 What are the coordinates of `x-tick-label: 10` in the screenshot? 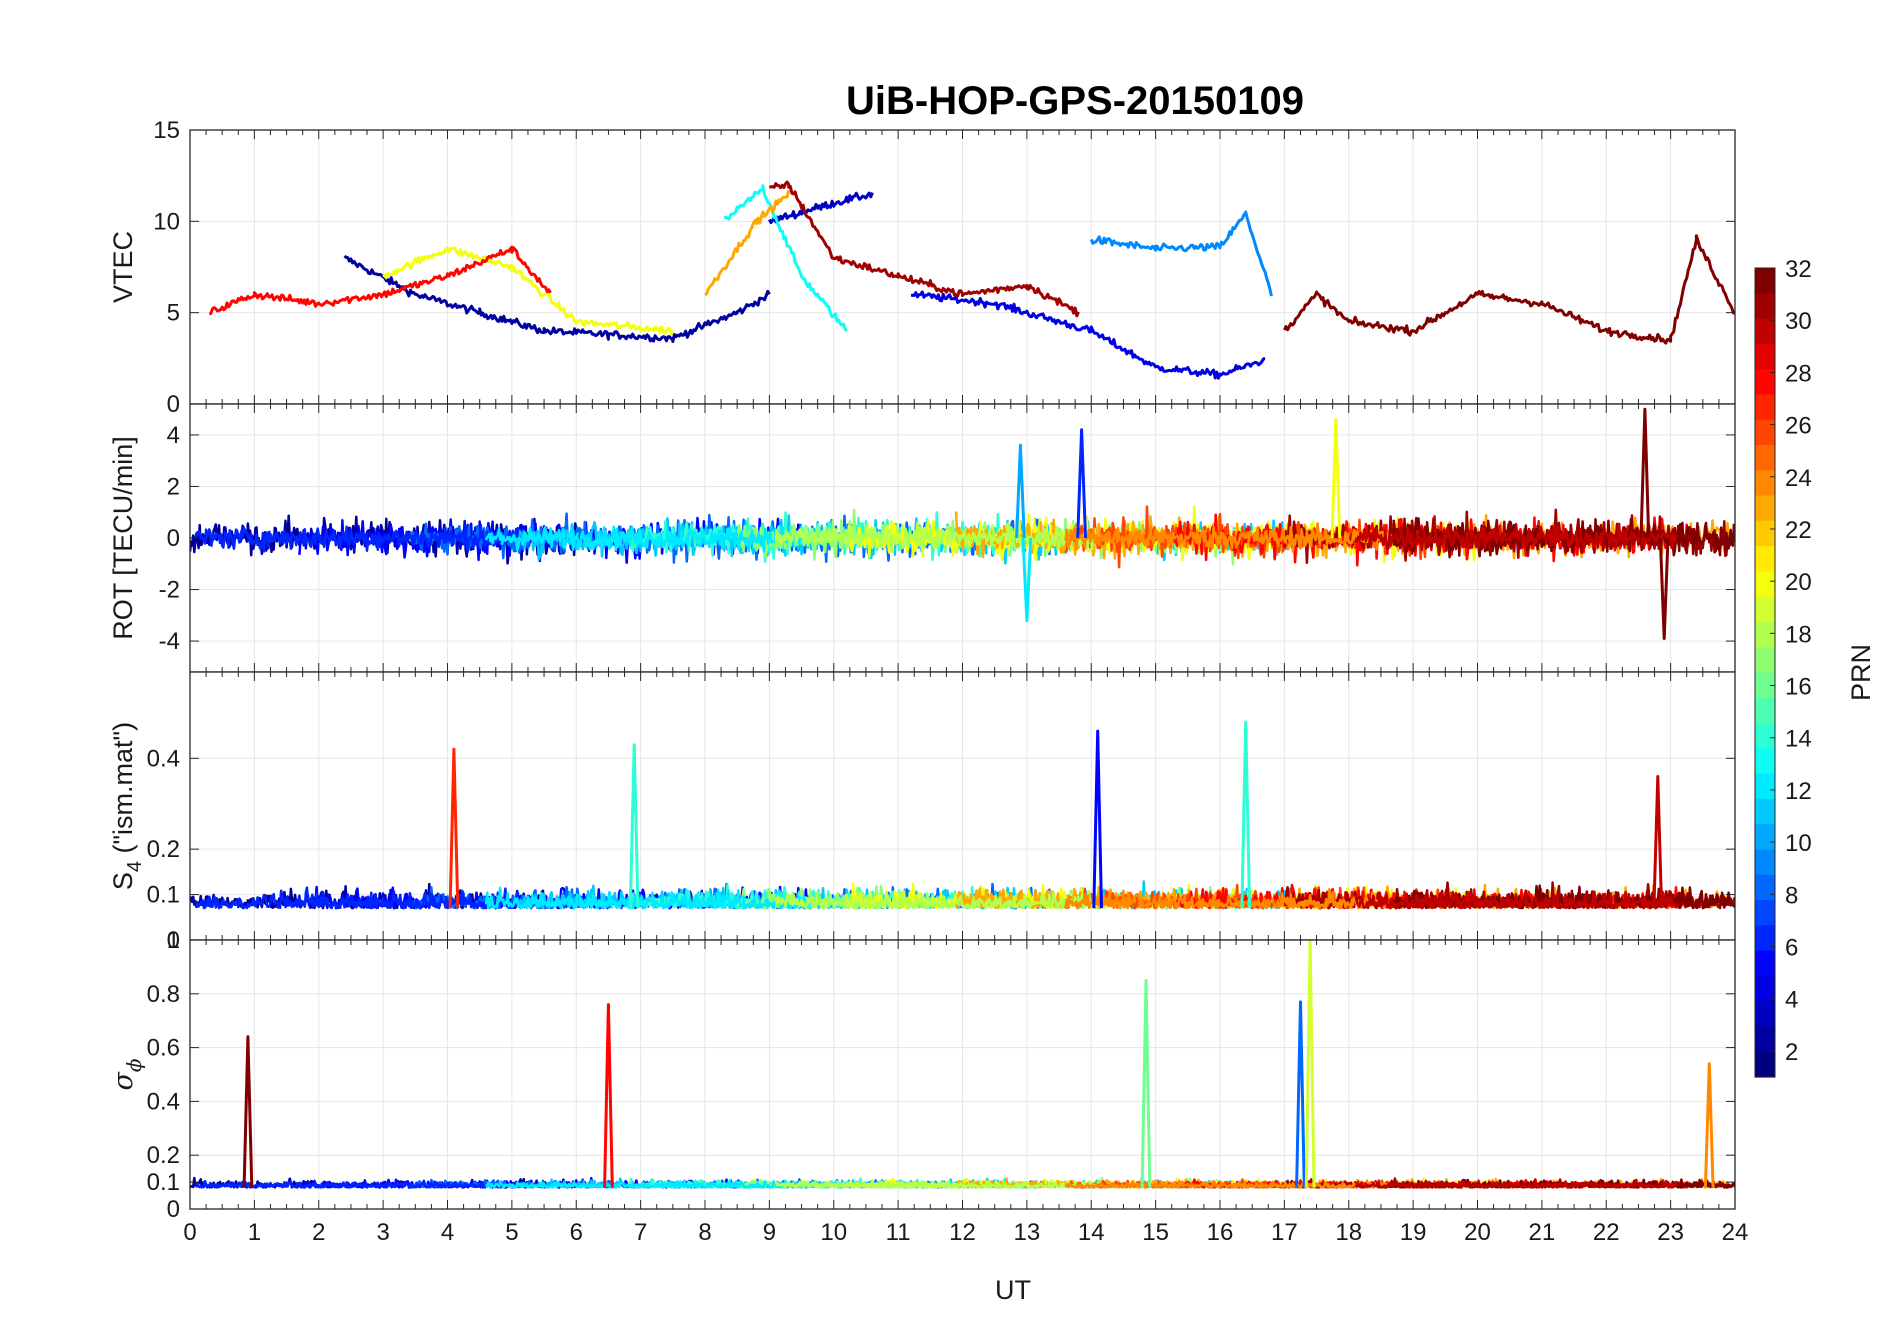 It's located at (833, 1232).